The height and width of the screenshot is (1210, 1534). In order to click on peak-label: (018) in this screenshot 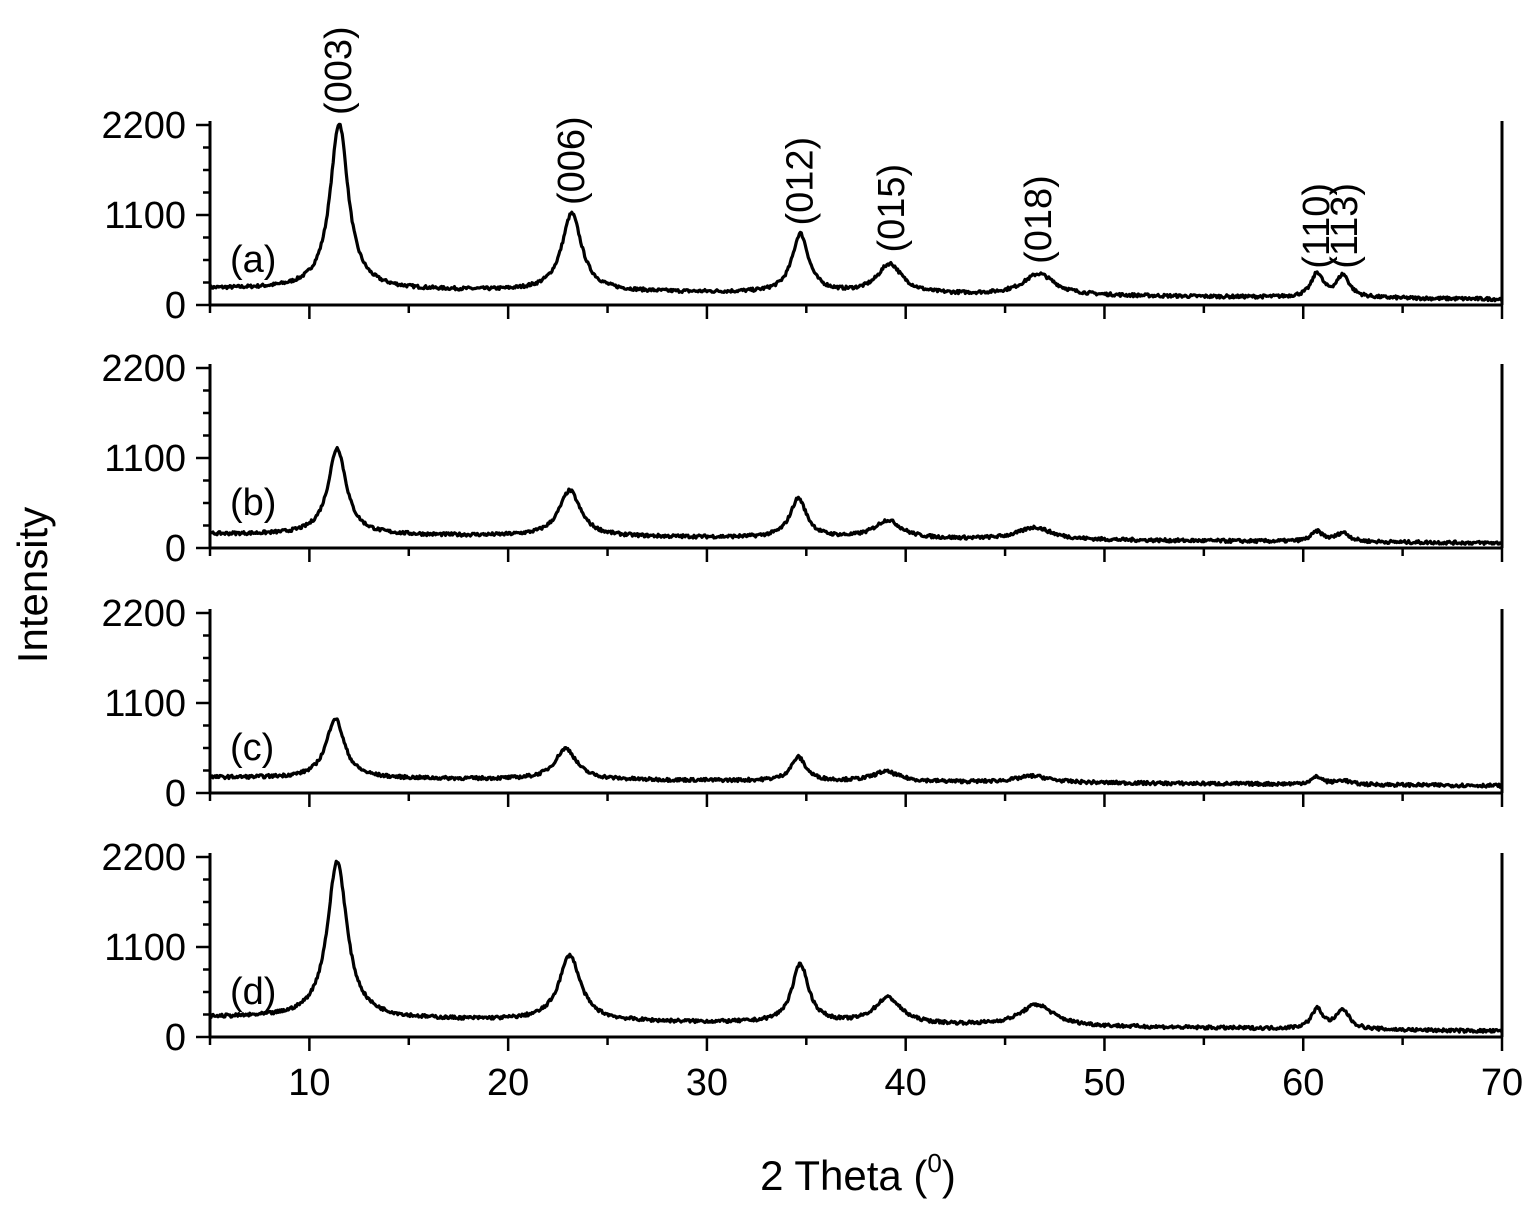, I will do `click(1039, 219)`.